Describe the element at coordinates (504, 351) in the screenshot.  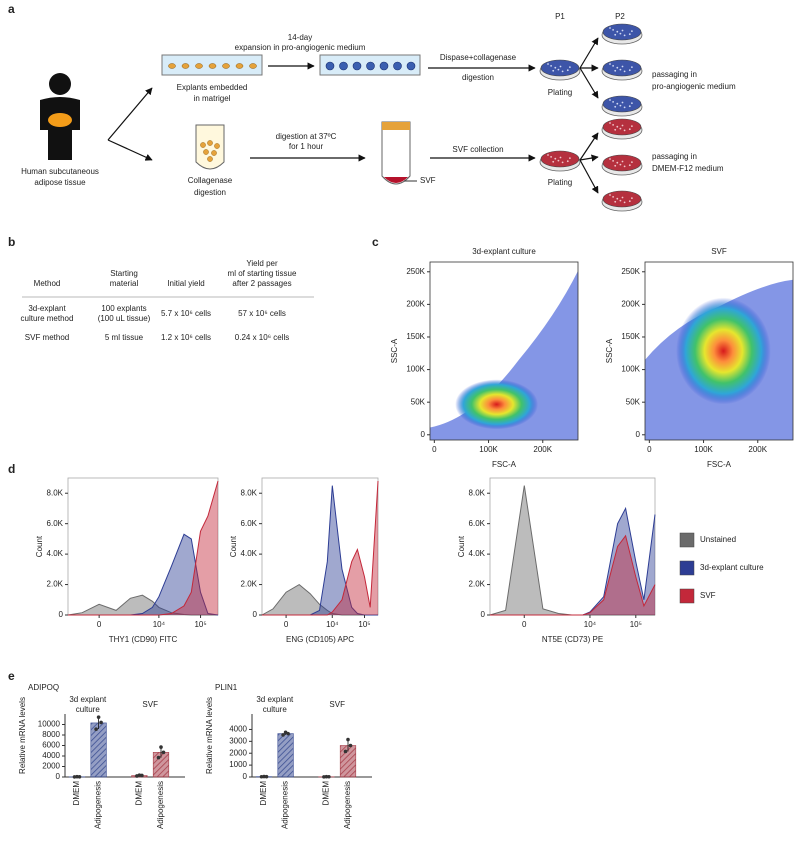
I see `plot-frame` at that location.